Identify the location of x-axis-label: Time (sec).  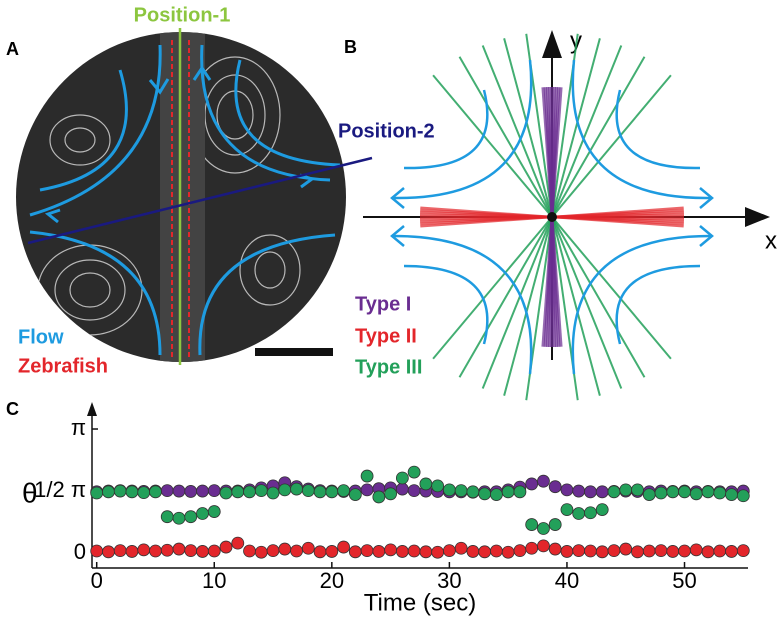
(420, 602).